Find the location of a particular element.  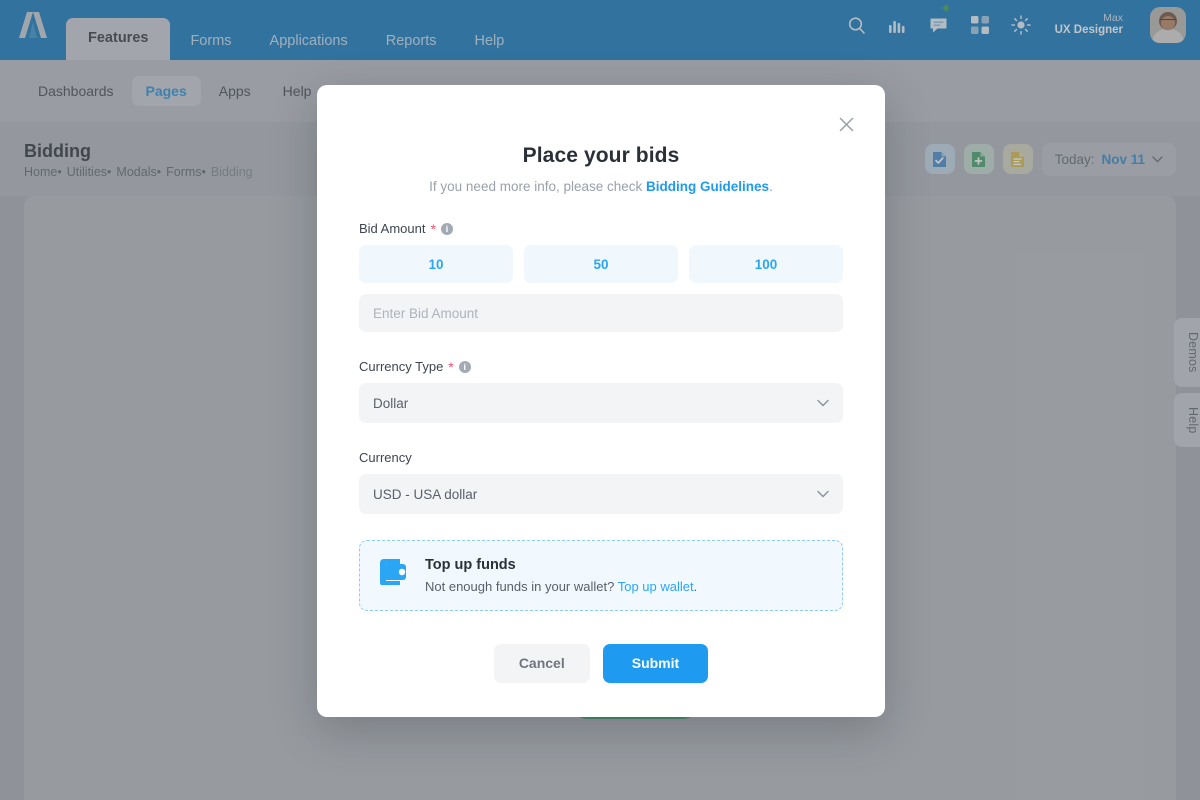

top-up-wallet-link: Top up wallet is located at coordinates (655, 586).